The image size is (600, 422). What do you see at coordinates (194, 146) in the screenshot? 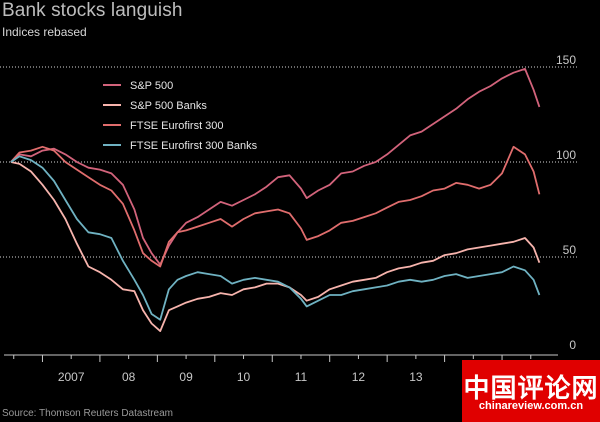
I see `legend-label: FTSE Eurofirst 300 Banks` at bounding box center [194, 146].